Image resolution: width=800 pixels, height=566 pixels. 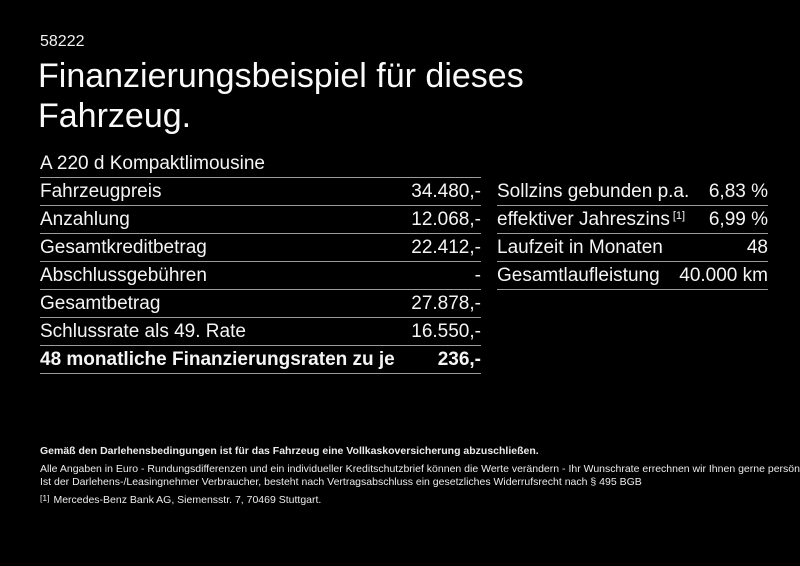 What do you see at coordinates (260, 248) in the screenshot?
I see `table-row-gesamtkreditbetrag: Gesamtkreditbetrag 22.412,-` at bounding box center [260, 248].